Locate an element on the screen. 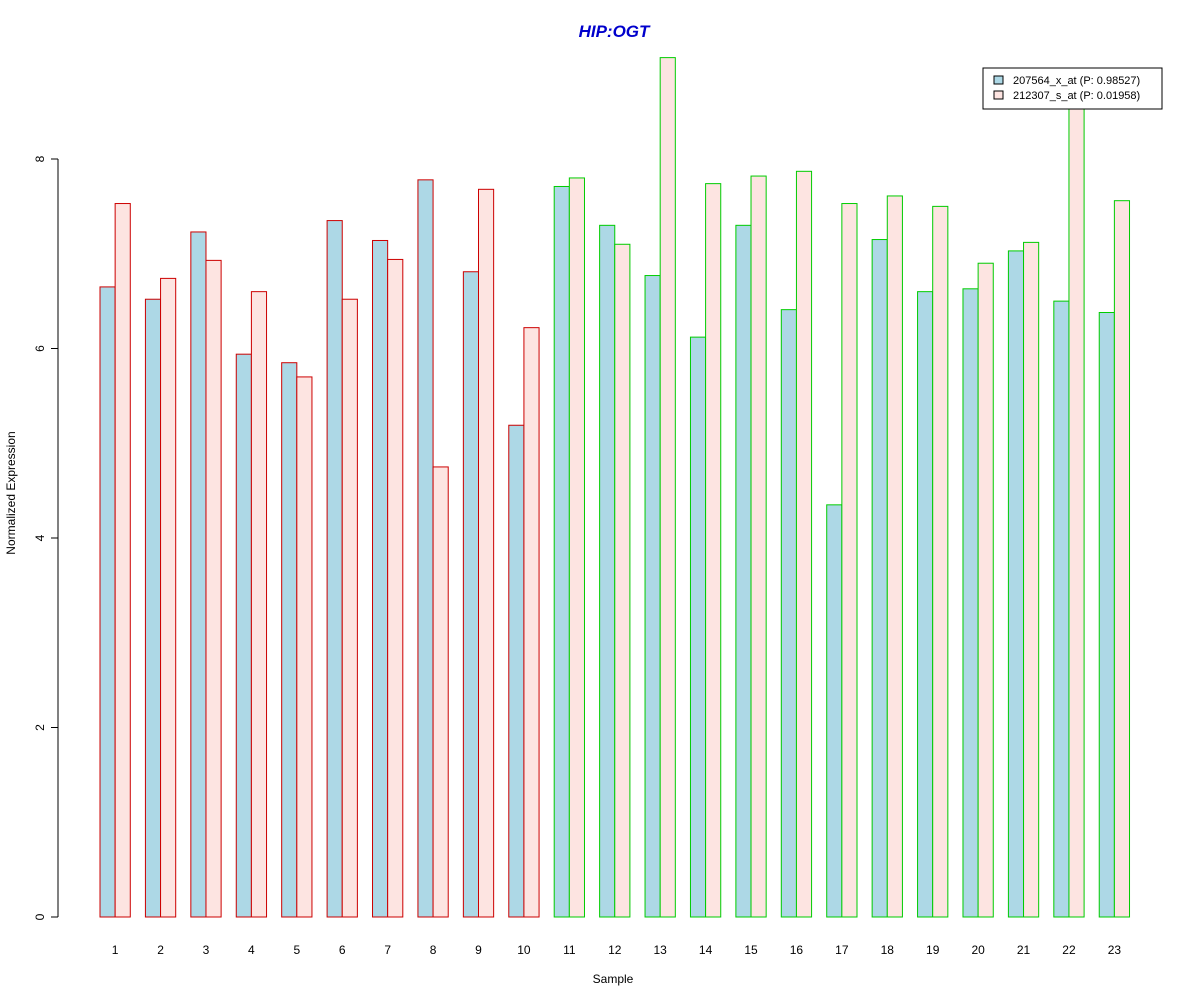  x-tick-label: 16 is located at coordinates (797, 950).